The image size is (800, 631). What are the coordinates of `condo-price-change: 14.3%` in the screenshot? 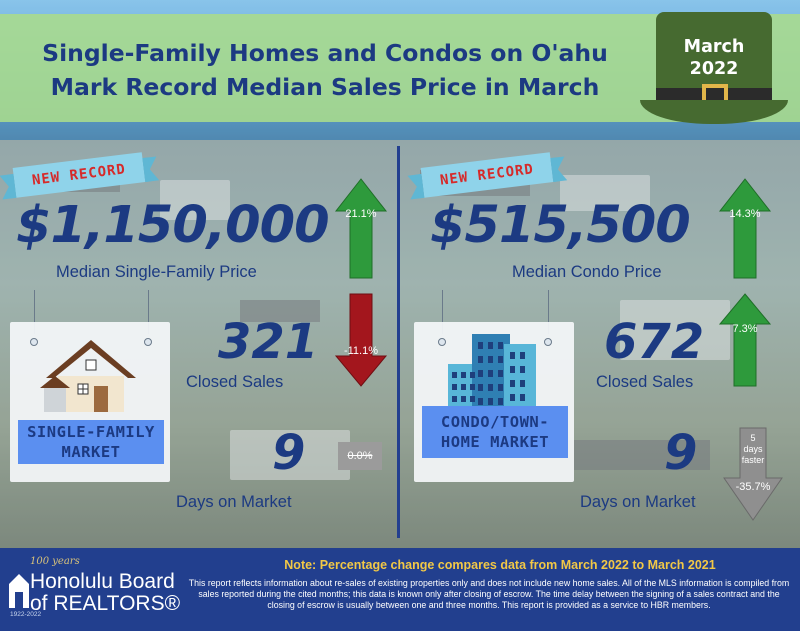 It's located at (744, 214).